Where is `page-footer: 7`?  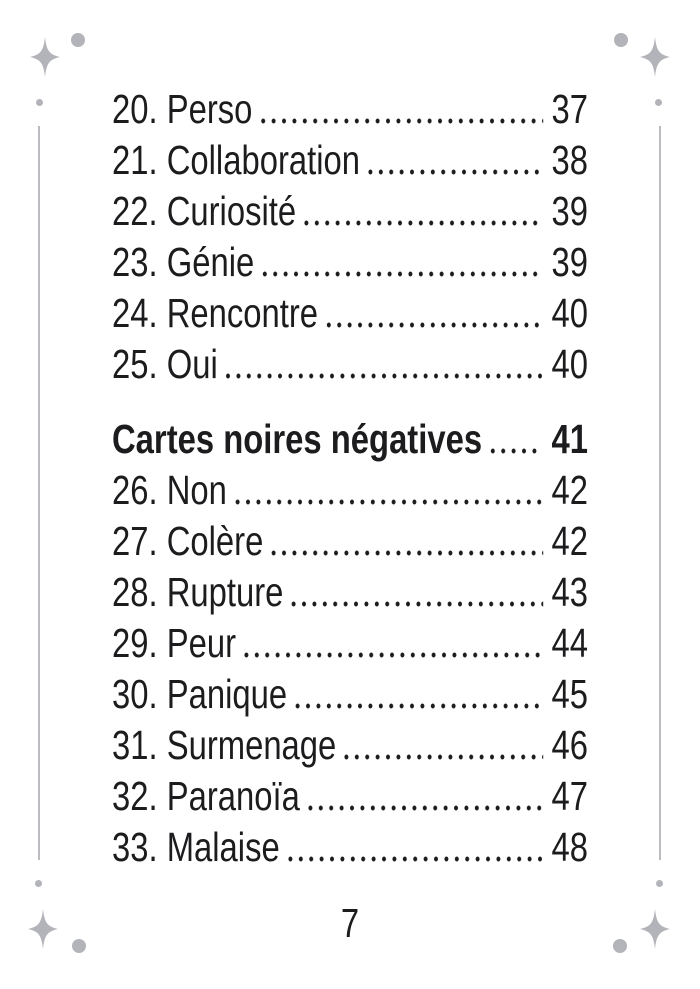
page-footer: 7 is located at coordinates (350, 923).